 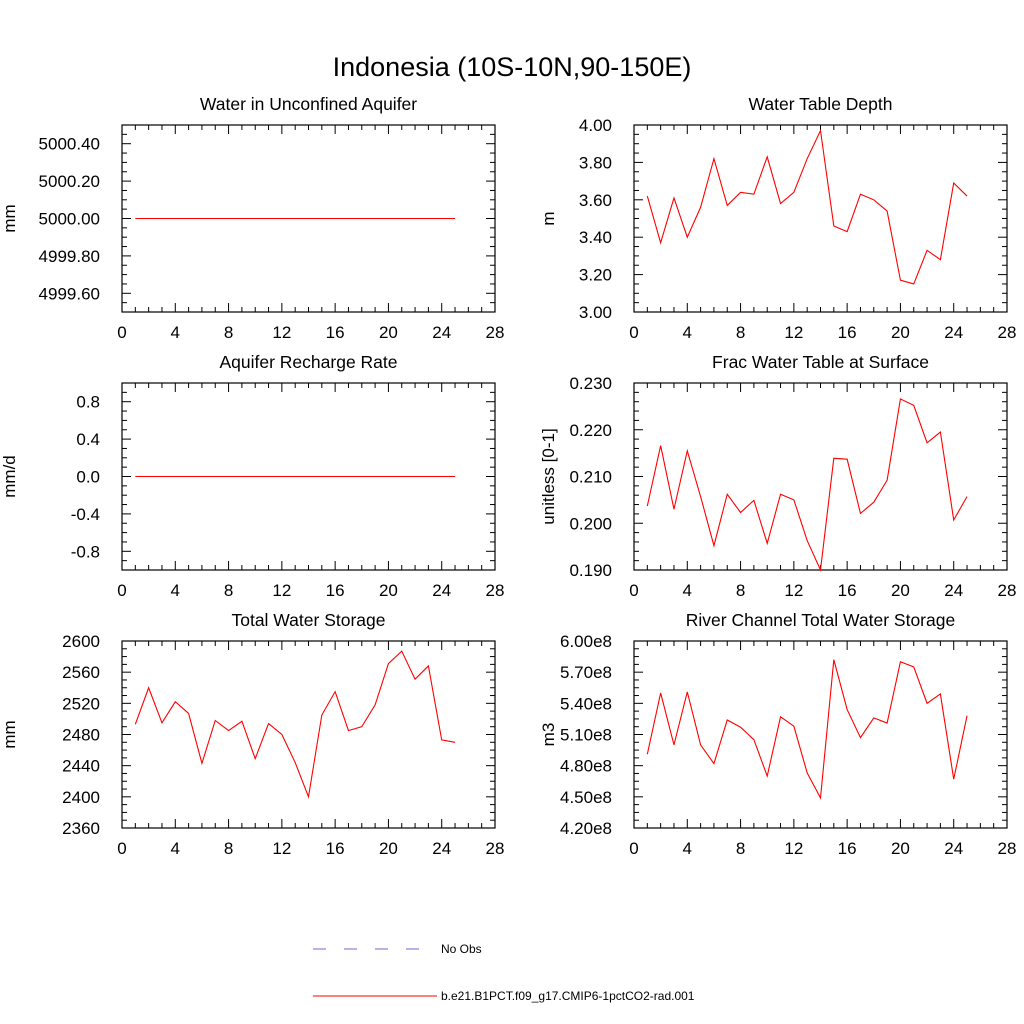 What do you see at coordinates (595, 312) in the screenshot?
I see `y-tick-label: 3.00` at bounding box center [595, 312].